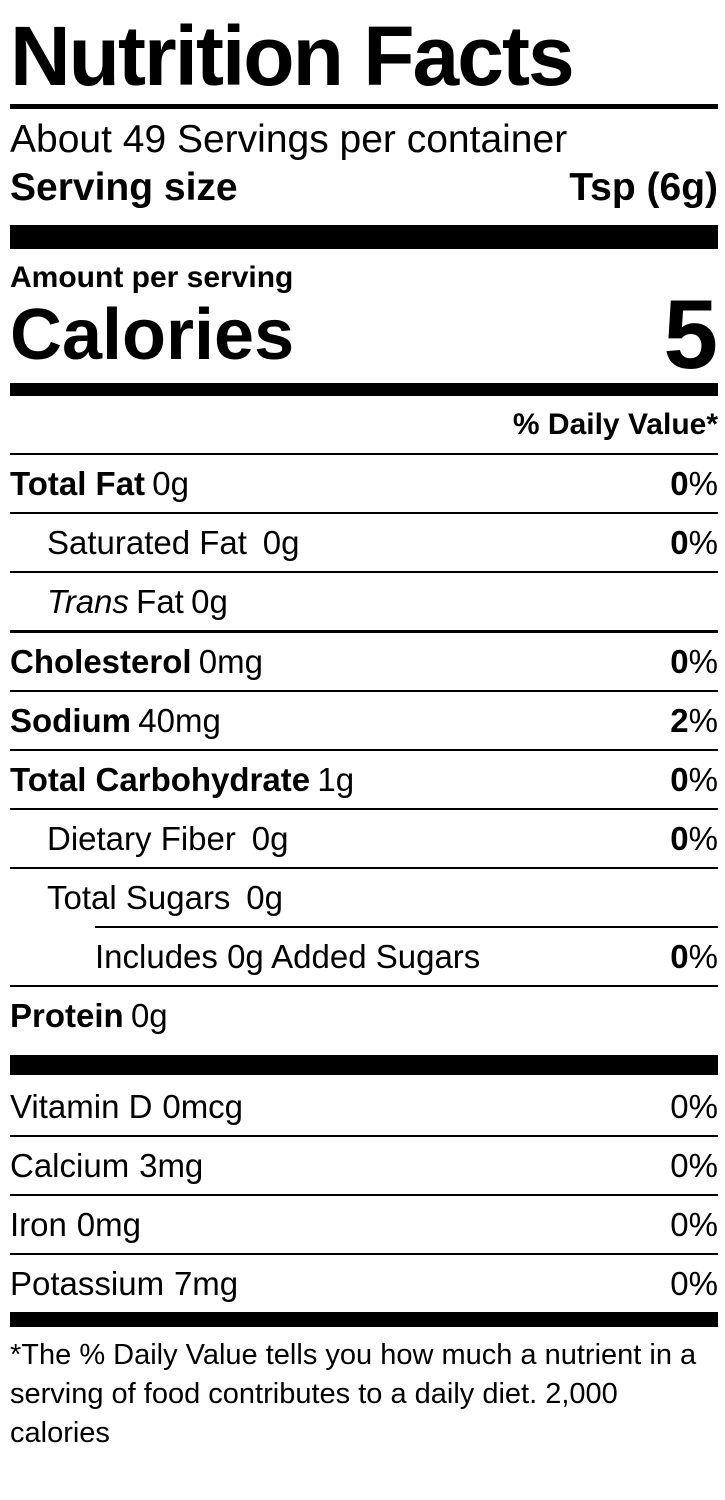 Image resolution: width=725 pixels, height=1500 pixels. Describe the element at coordinates (179, 721) in the screenshot. I see `nutrient-amount: 40mg` at that location.